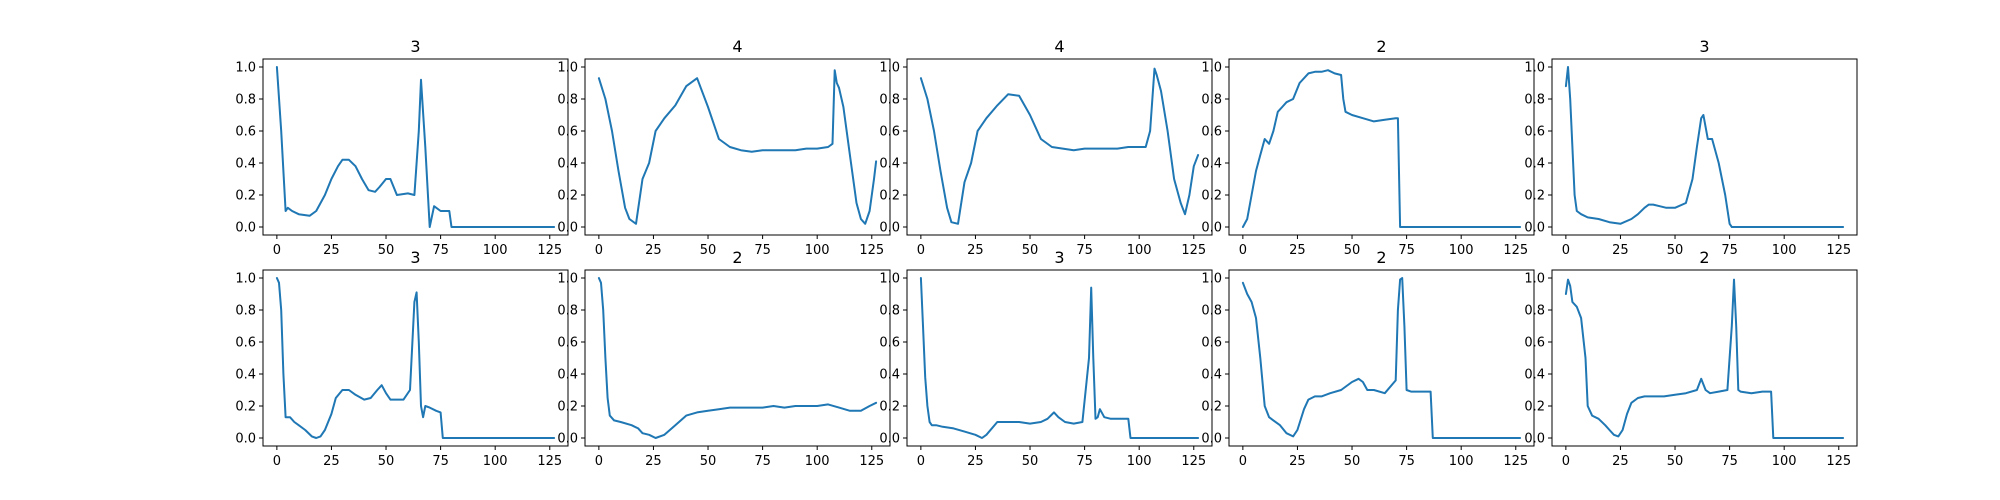 The height and width of the screenshot is (500, 2000). I want to click on subplot-5: 3 0 25 50 75 100 125 0.0 0.2 0.4 0.6 0.8 1.0, so click(1691, 147).